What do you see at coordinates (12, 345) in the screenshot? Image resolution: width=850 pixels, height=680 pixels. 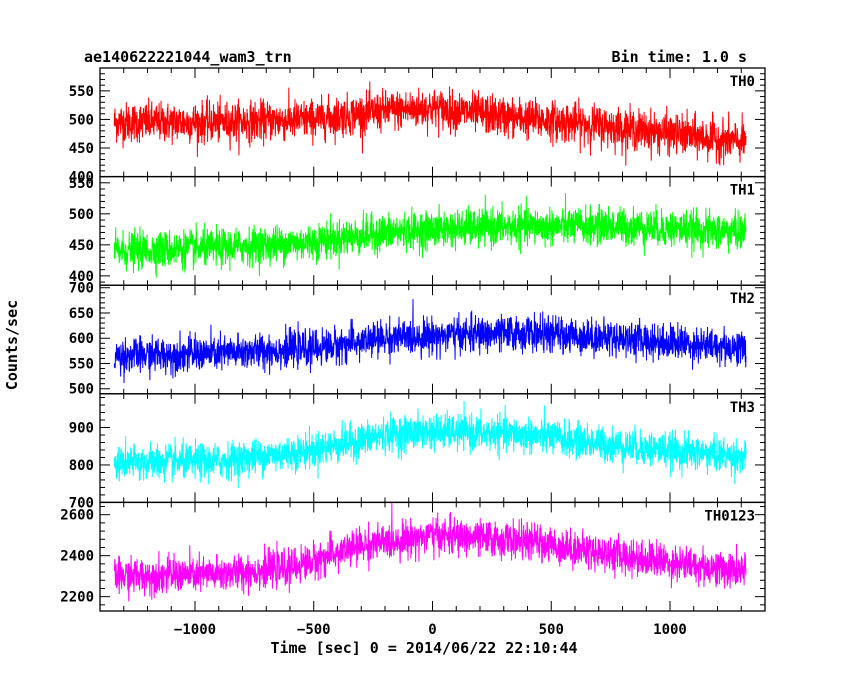 I see `y-axis-title: Counts/sec` at bounding box center [12, 345].